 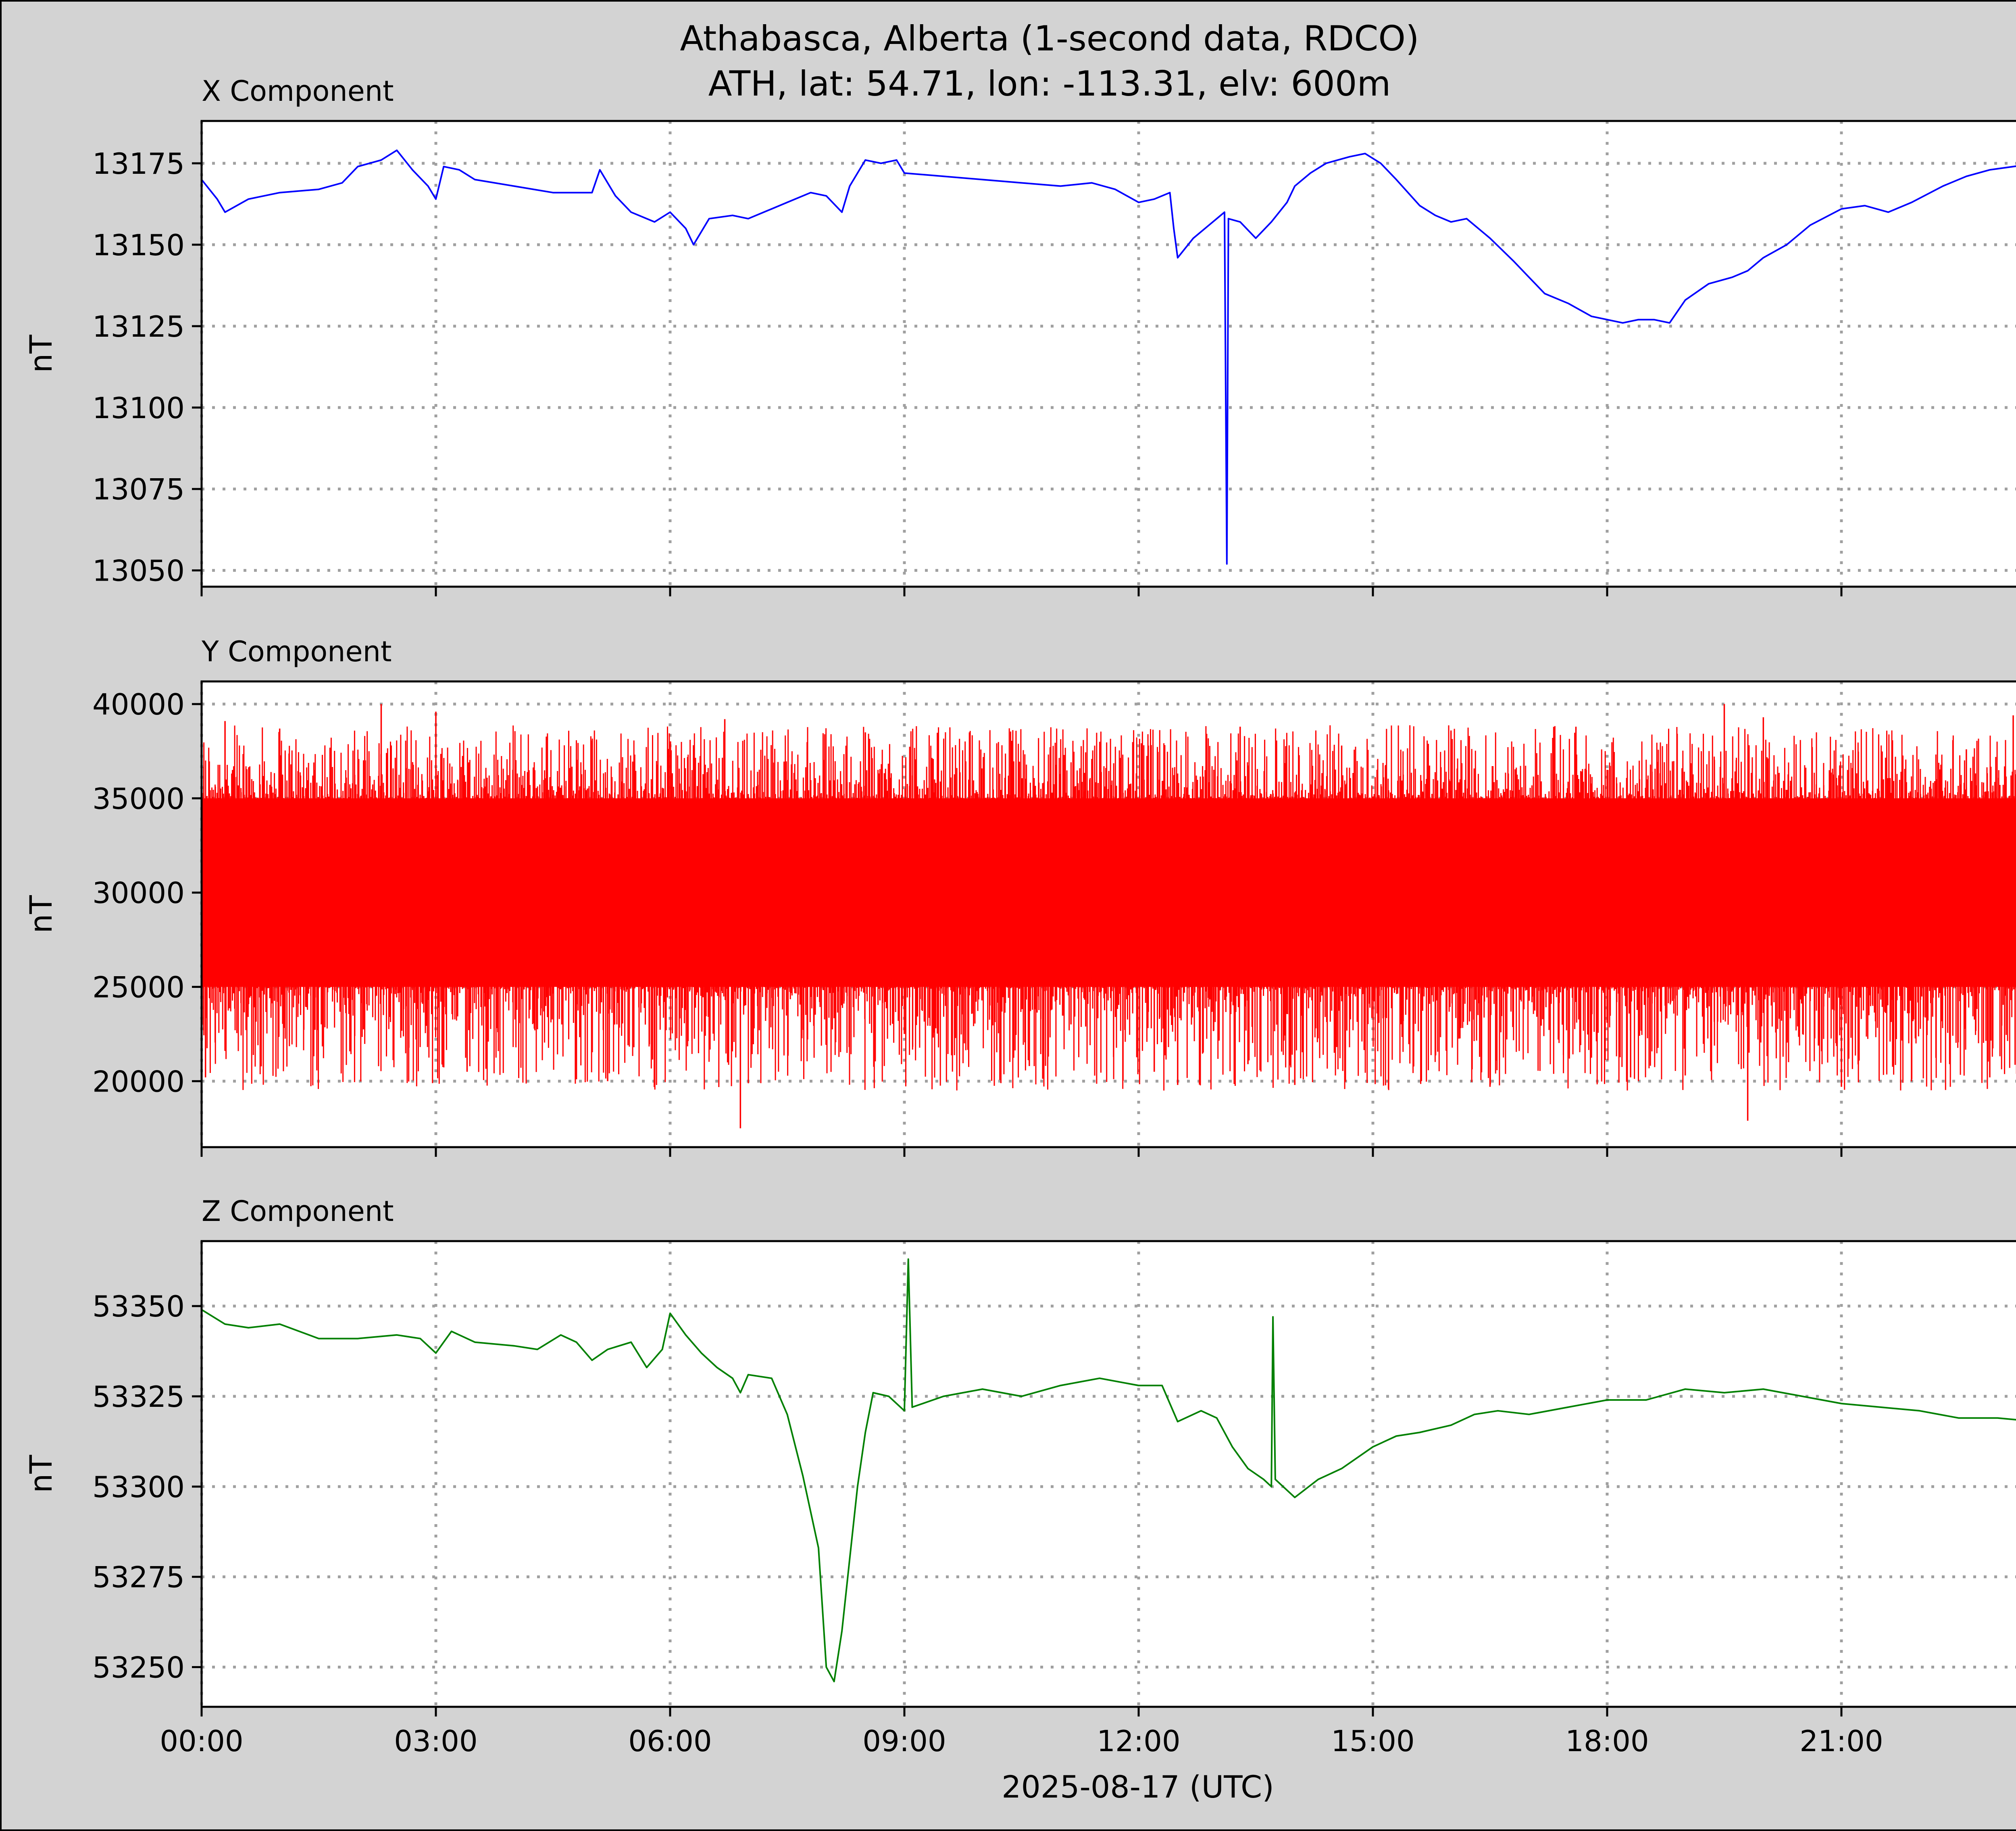 I want to click on y-tick-label: 25000, so click(x=138, y=987).